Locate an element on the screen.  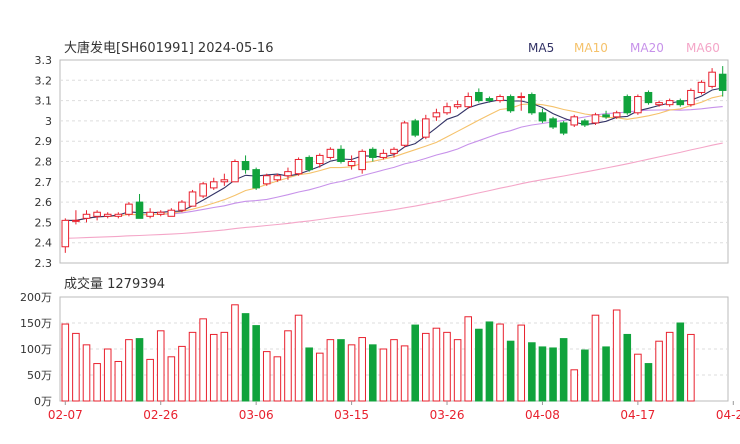
x-tick-label: 03-26 is located at coordinates (447, 415).